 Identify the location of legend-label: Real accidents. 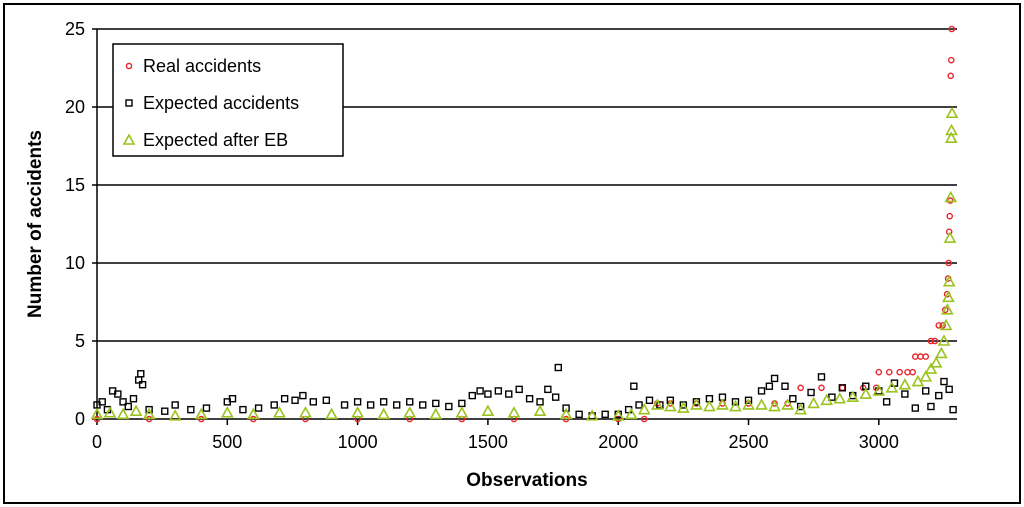
(202, 66).